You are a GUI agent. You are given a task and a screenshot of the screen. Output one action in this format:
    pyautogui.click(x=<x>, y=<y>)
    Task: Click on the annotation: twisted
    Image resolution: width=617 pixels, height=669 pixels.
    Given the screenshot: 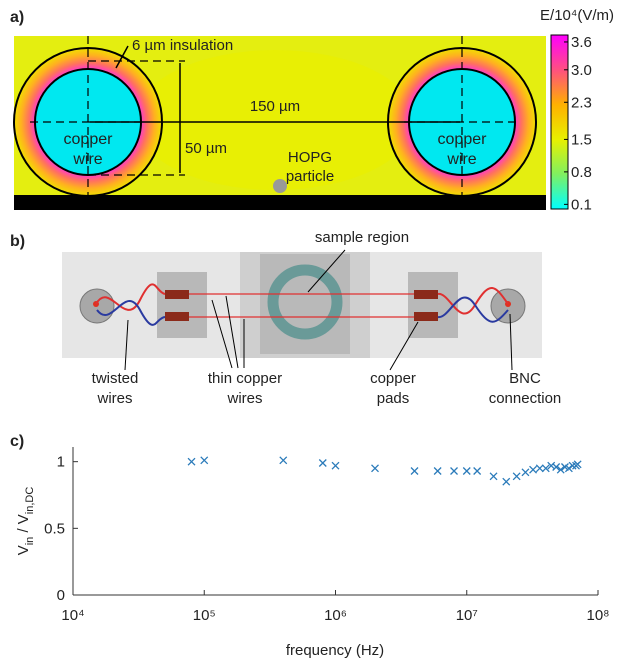 What is the action you would take?
    pyautogui.click(x=115, y=378)
    